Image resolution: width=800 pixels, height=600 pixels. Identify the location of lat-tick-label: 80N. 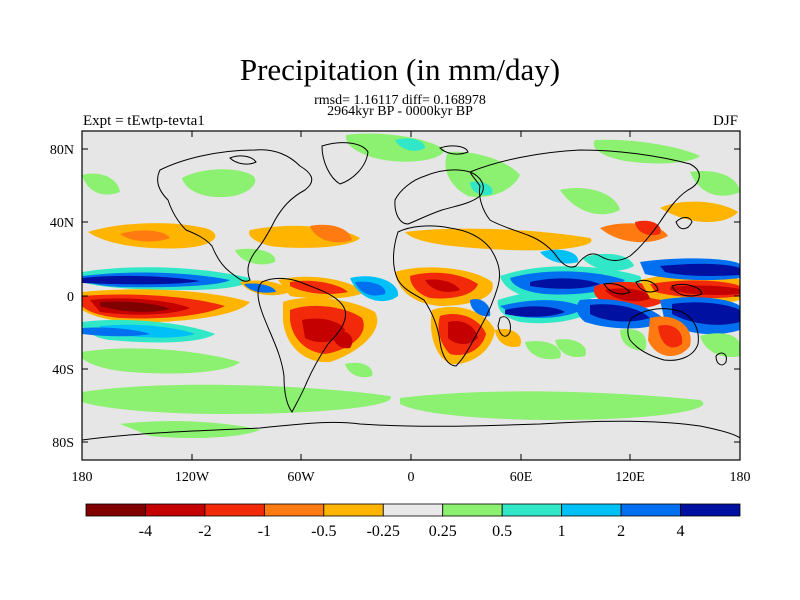
(62, 150).